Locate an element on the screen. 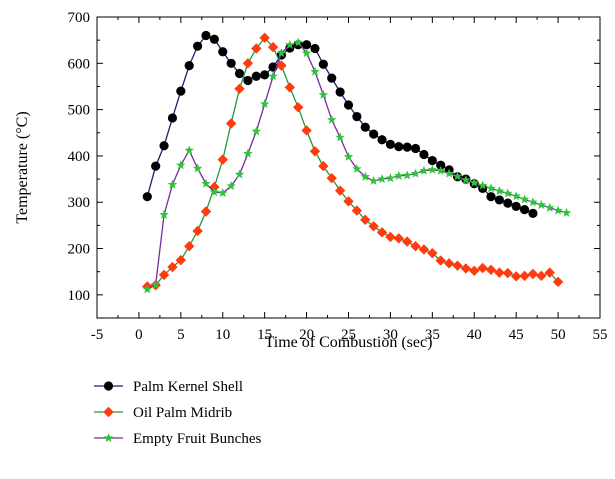  legend-item: Empty Fruit Bunches is located at coordinates (177, 439).